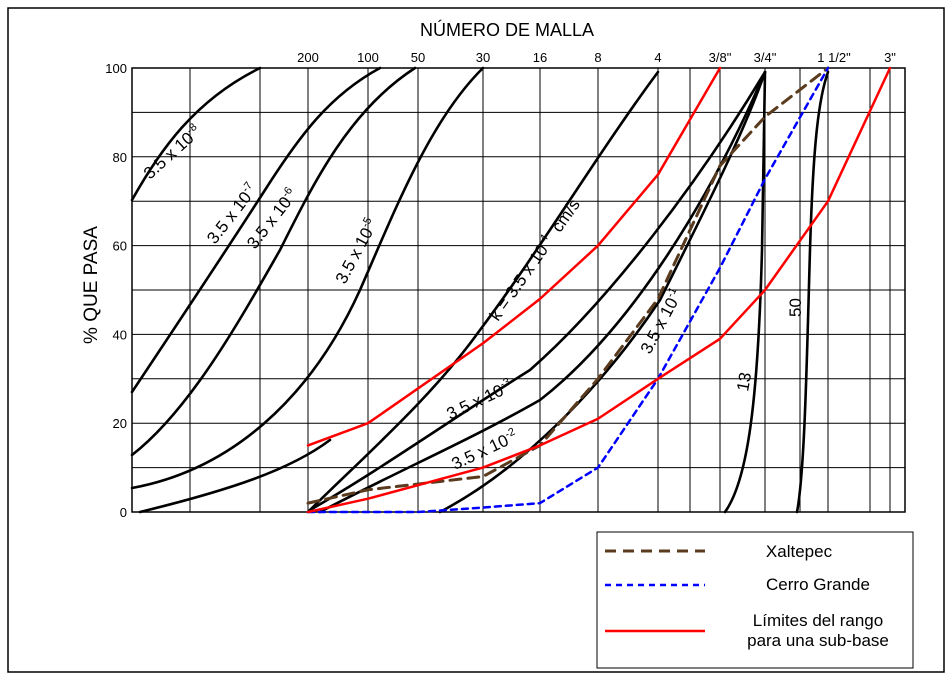  Describe the element at coordinates (116, 290) in the screenshot. I see `y-tick-labels: 0 20 40 60 80 100` at that location.